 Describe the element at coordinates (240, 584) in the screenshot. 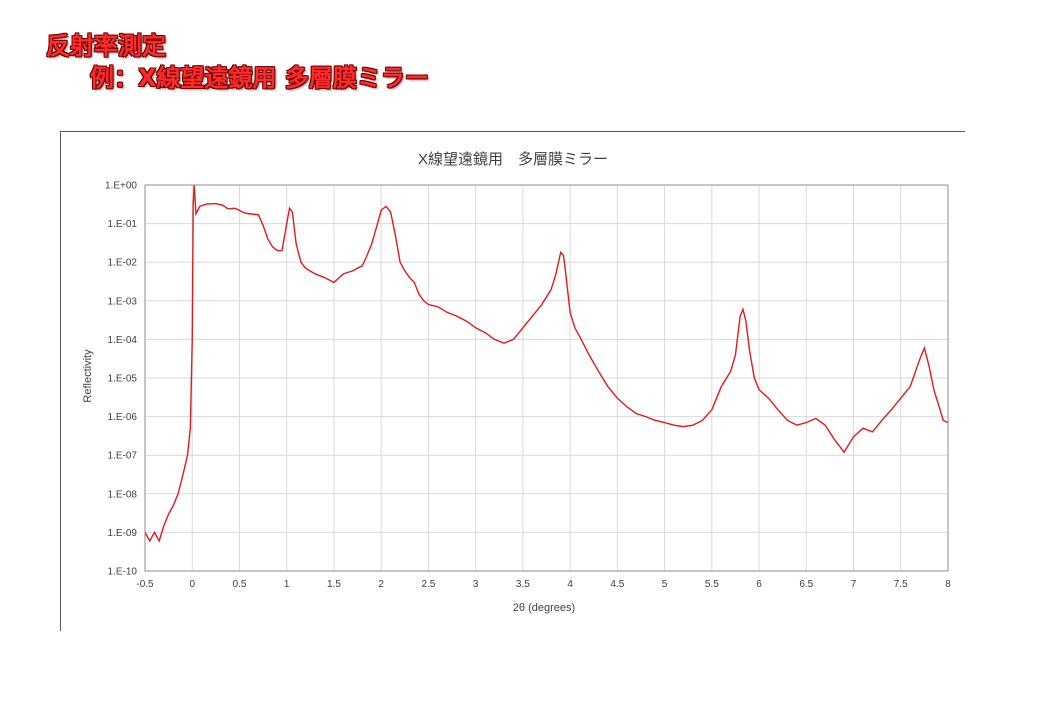

I see `x-tick-label: 0.5` at that location.